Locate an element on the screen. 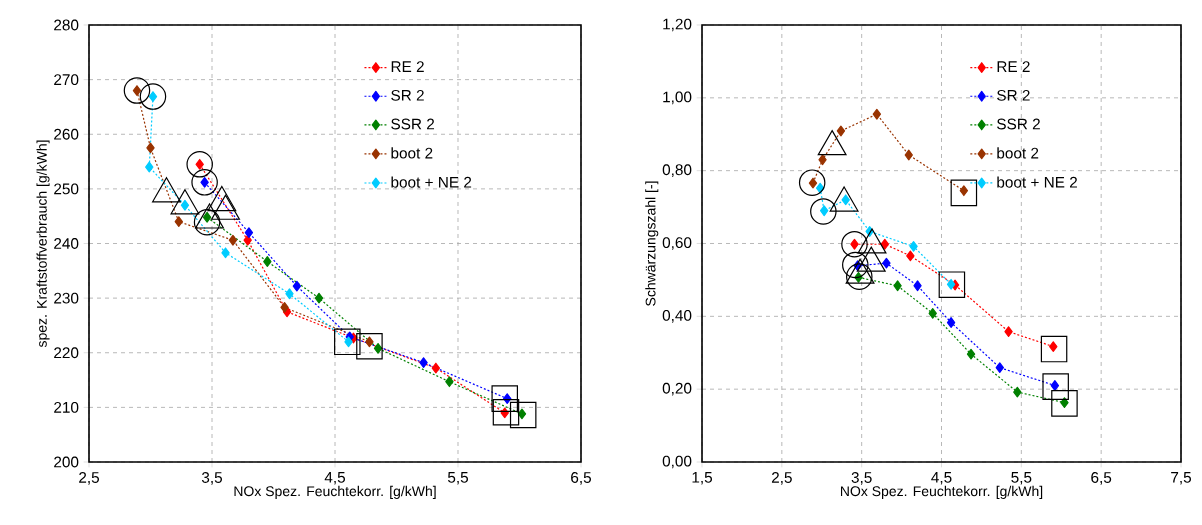 Image resolution: width=1202 pixels, height=525 pixels. y-tick-label: 0,80 is located at coordinates (677, 170).